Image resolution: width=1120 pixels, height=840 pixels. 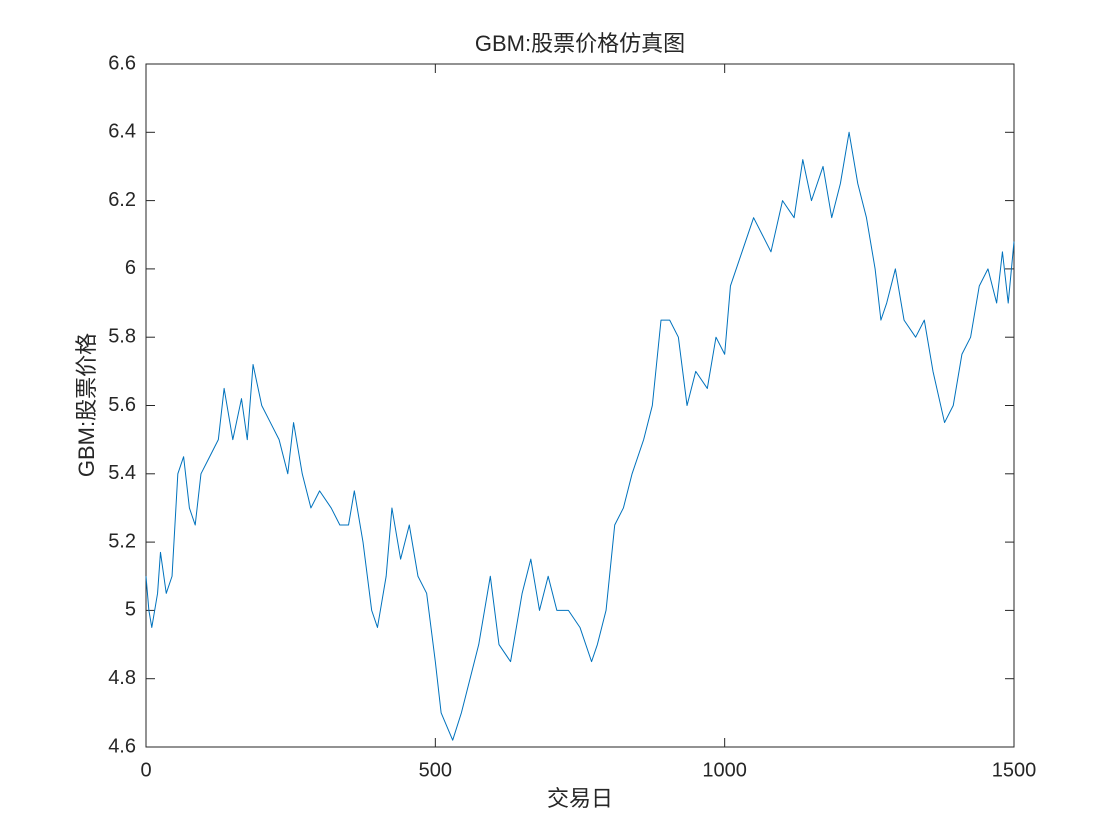 What do you see at coordinates (122, 405) in the screenshot?
I see `y-tick-label: 5.6` at bounding box center [122, 405].